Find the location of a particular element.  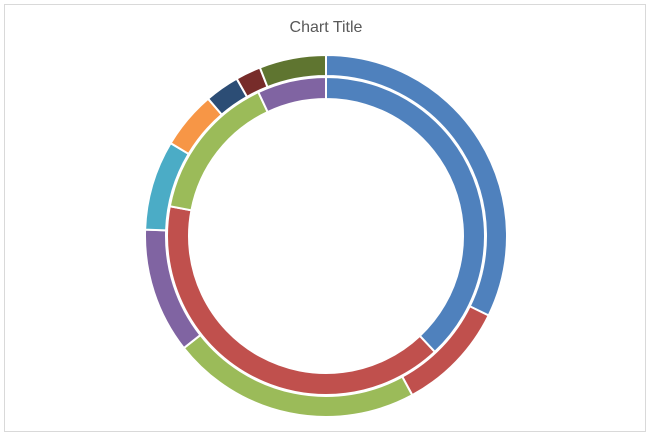

chart-title: Chart Title is located at coordinates (326, 27).